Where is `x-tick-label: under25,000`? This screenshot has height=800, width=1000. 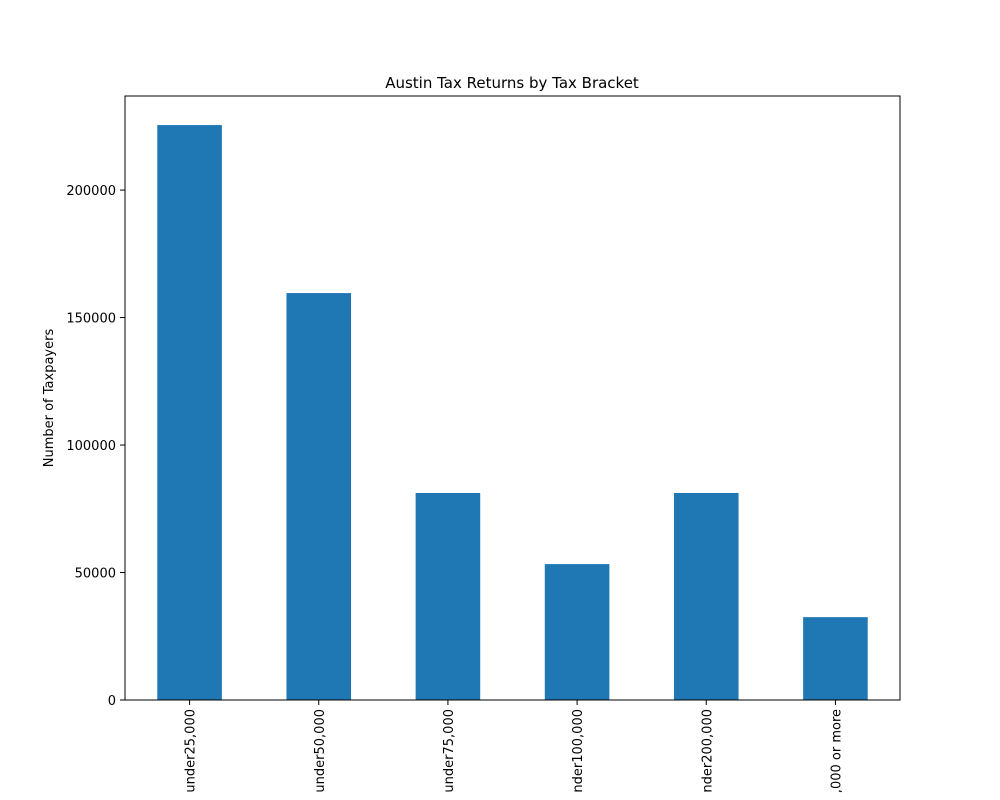
x-tick-label: under25,000 is located at coordinates (191, 751).